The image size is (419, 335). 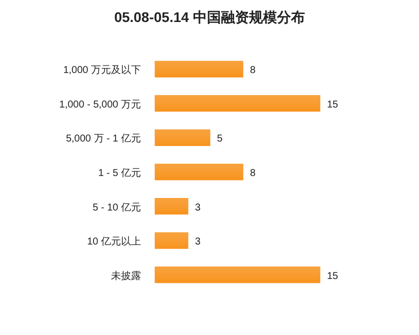 I want to click on data-label: 5, so click(x=220, y=139).